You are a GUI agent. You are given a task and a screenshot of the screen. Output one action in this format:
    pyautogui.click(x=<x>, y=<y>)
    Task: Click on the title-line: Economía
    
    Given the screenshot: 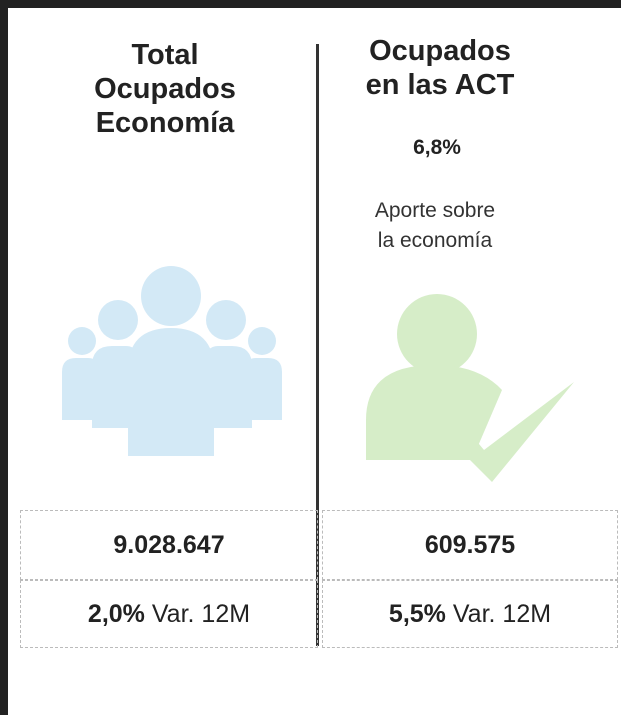 What is the action you would take?
    pyautogui.click(x=165, y=123)
    